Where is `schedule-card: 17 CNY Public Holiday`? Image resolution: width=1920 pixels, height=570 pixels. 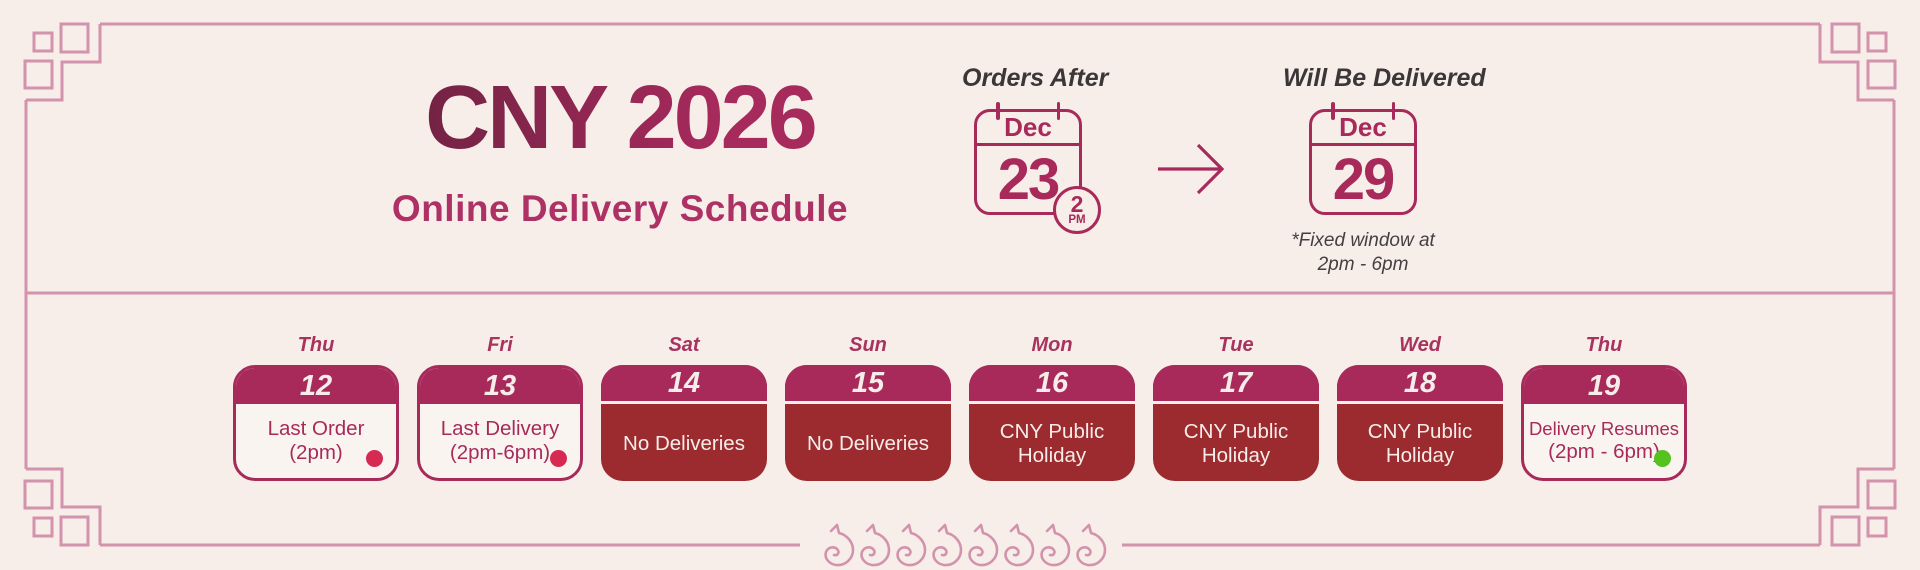 schedule-card: 17 CNY Public Holiday is located at coordinates (1236, 423).